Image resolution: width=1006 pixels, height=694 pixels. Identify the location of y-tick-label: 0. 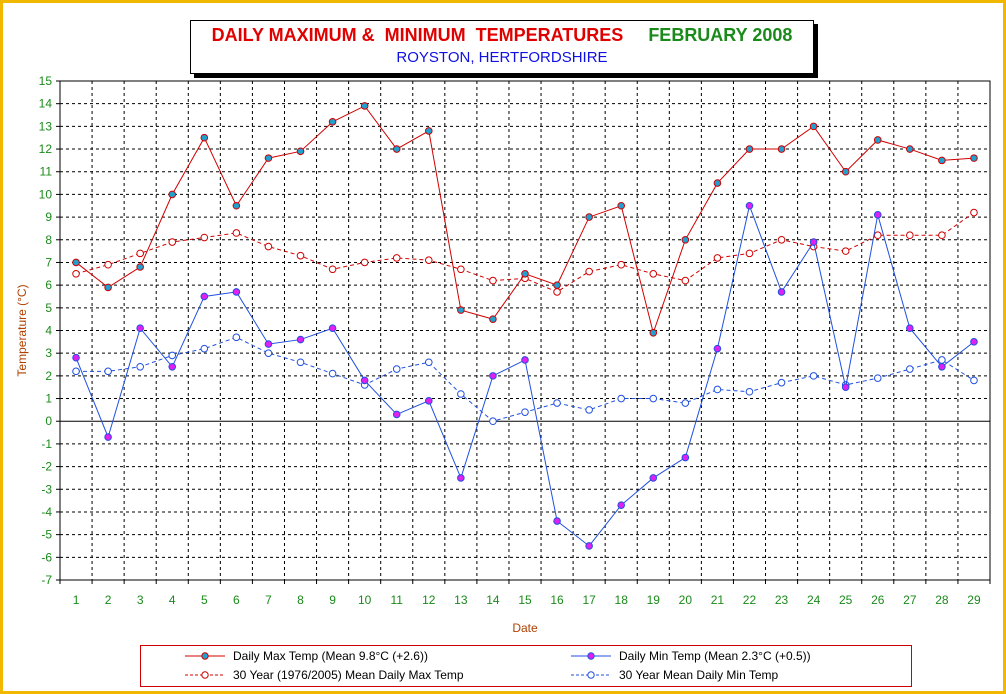
(48, 421).